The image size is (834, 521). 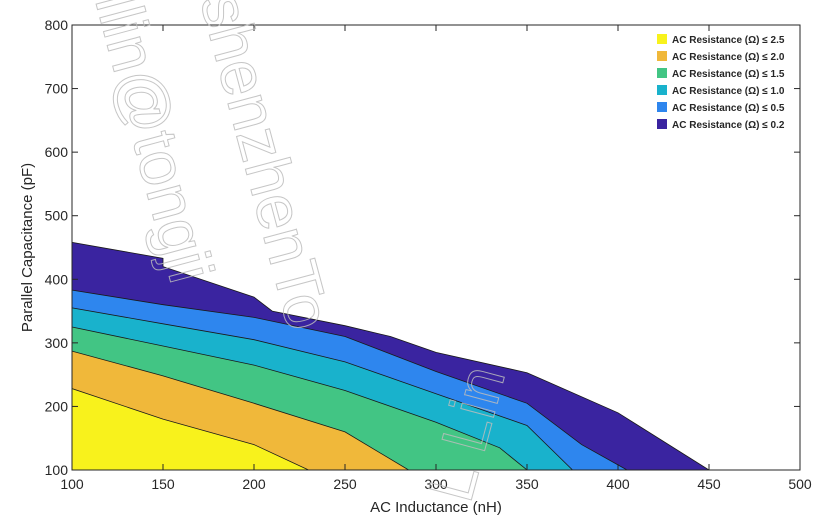 What do you see at coordinates (728, 91) in the screenshot?
I see `legend-entry: AC Resistance (Ω) ≤ 1.0` at bounding box center [728, 91].